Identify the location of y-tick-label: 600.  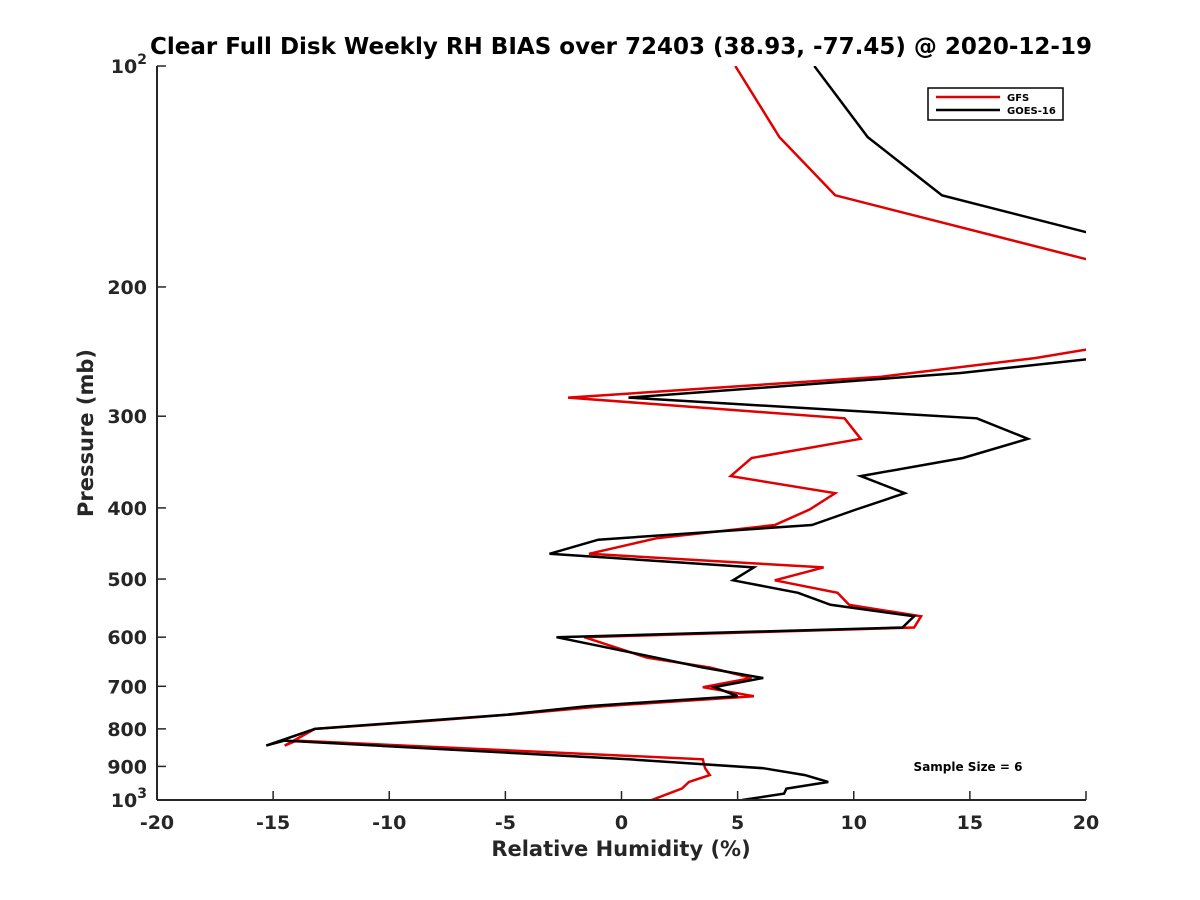
(127, 638).